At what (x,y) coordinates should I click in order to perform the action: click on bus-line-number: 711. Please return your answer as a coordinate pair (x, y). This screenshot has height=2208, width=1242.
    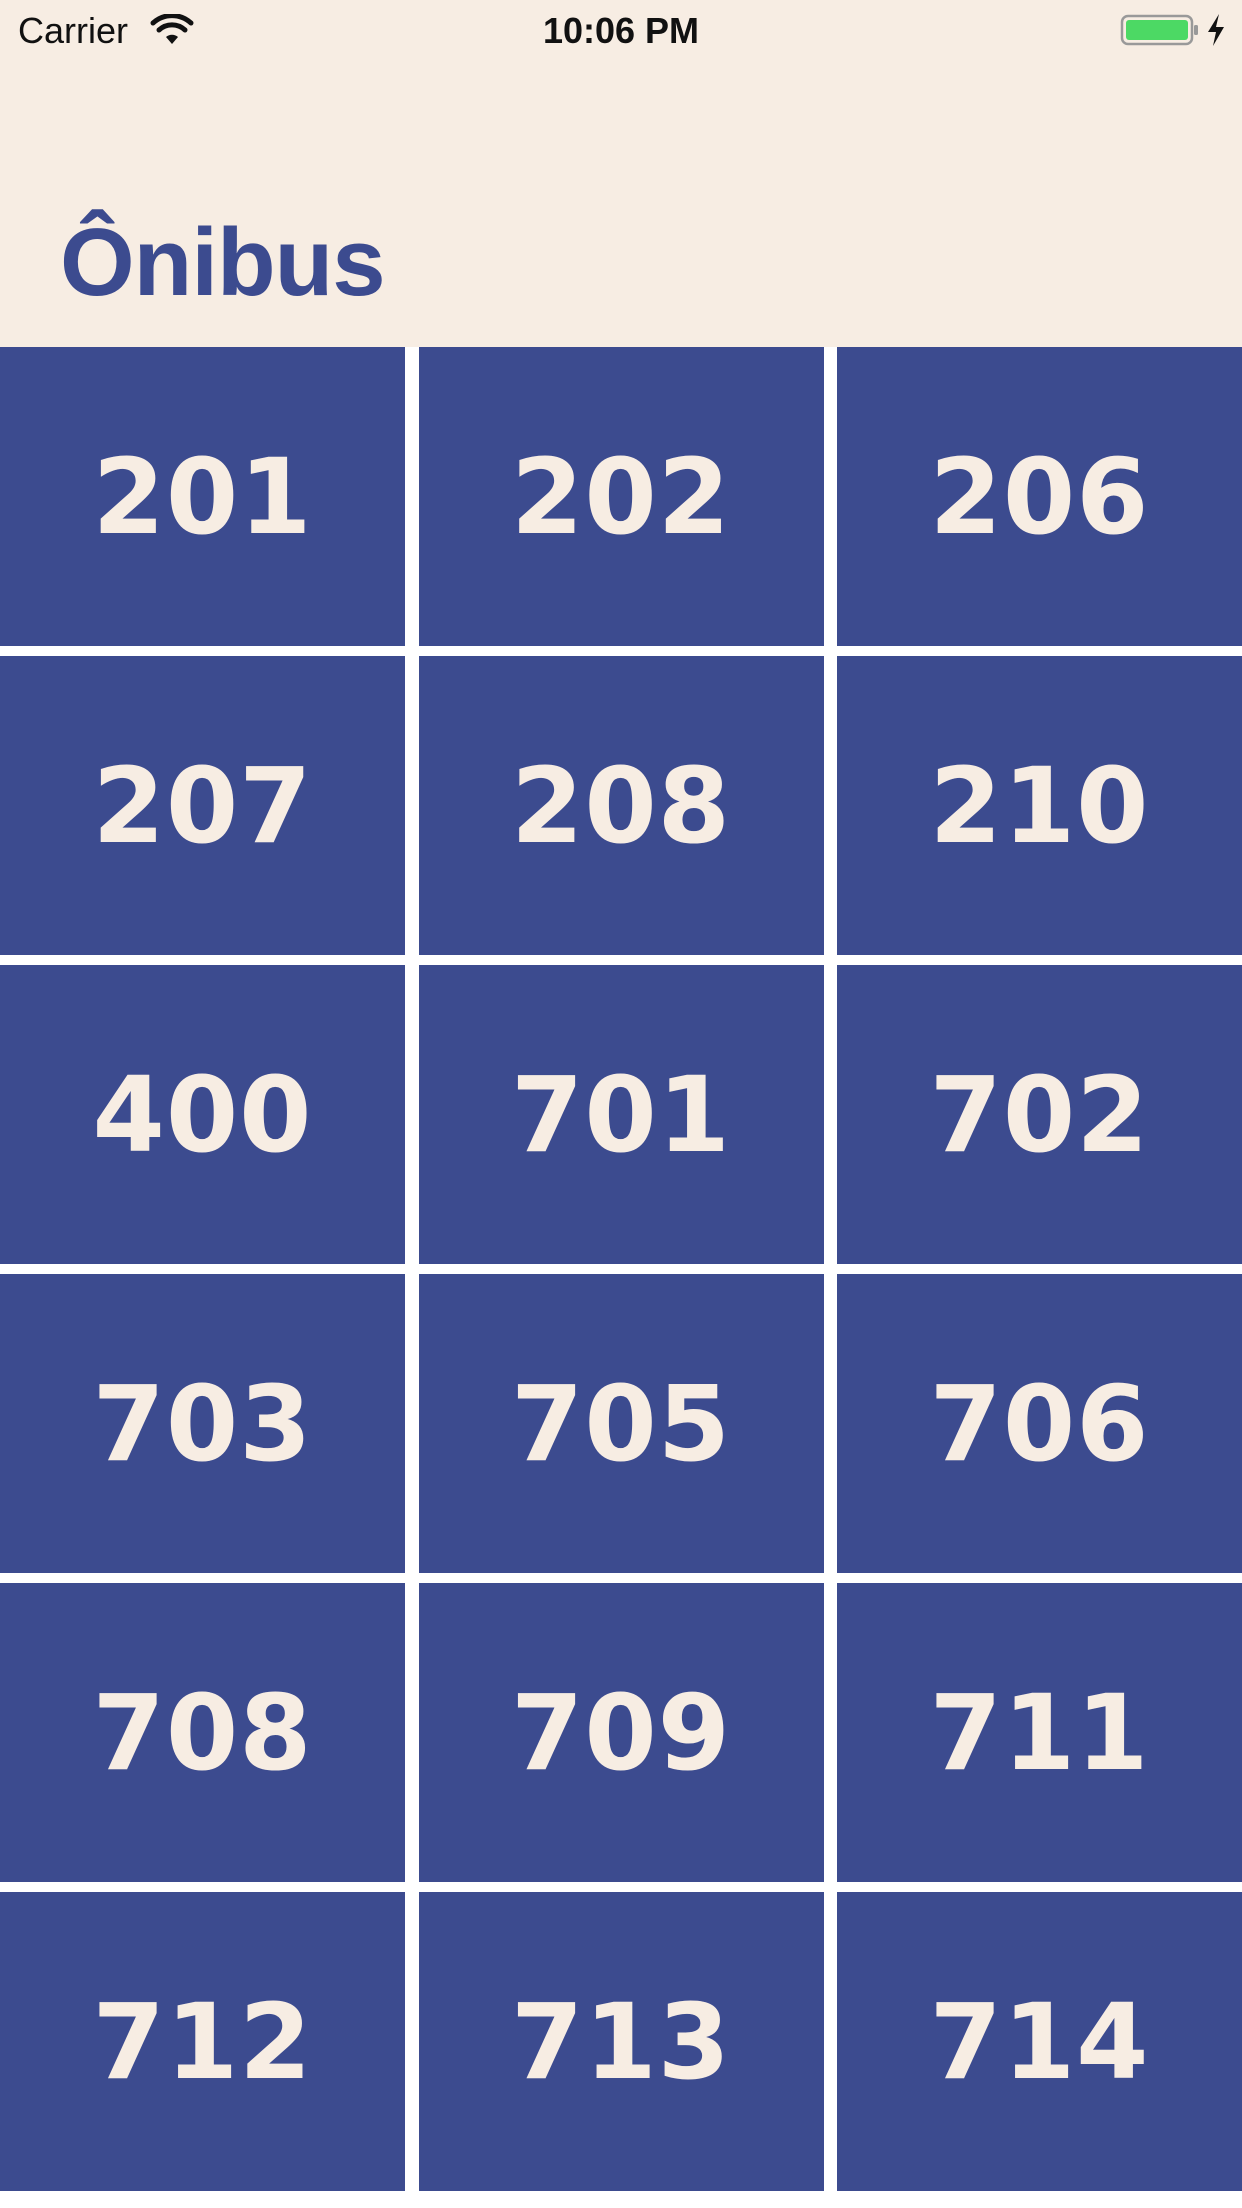
    Looking at the image, I should click on (1039, 1732).